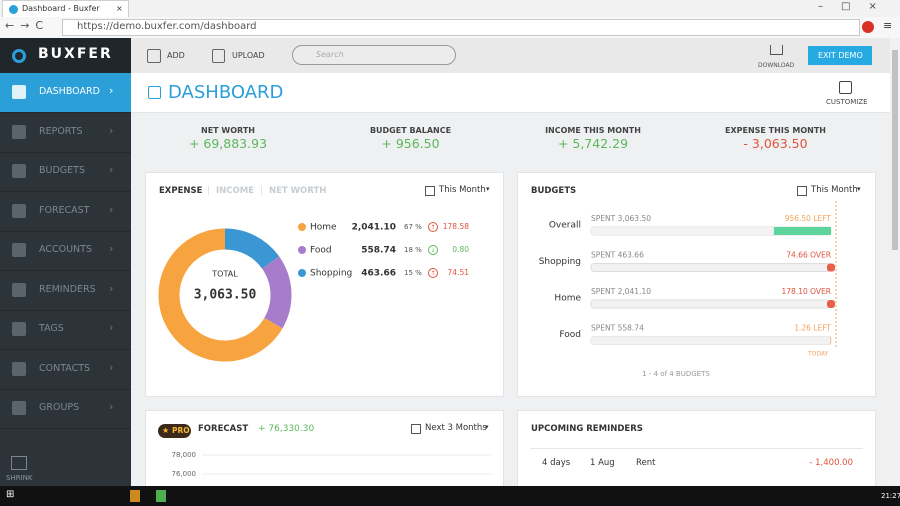 The image size is (900, 506). What do you see at coordinates (65, 172) in the screenshot?
I see `nav-item: BUDGETS ›` at bounding box center [65, 172].